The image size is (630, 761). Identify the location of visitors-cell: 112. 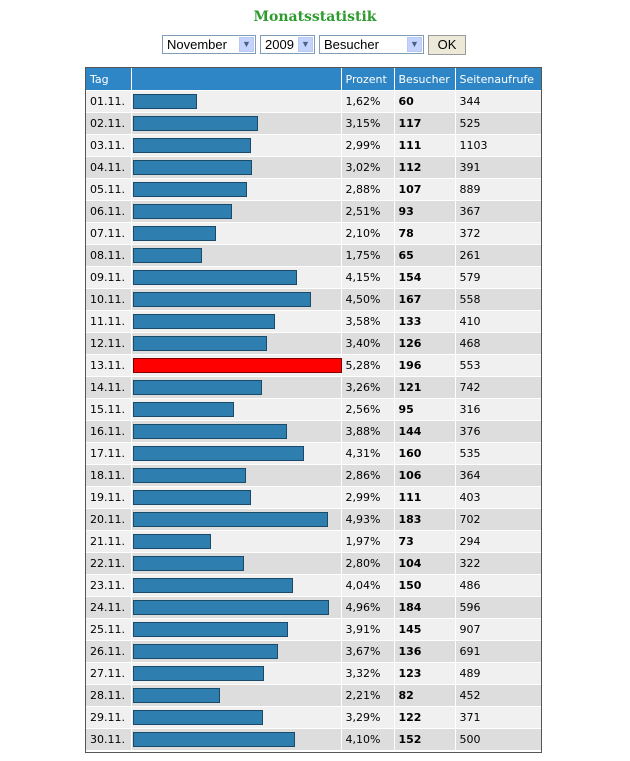
(425, 167).